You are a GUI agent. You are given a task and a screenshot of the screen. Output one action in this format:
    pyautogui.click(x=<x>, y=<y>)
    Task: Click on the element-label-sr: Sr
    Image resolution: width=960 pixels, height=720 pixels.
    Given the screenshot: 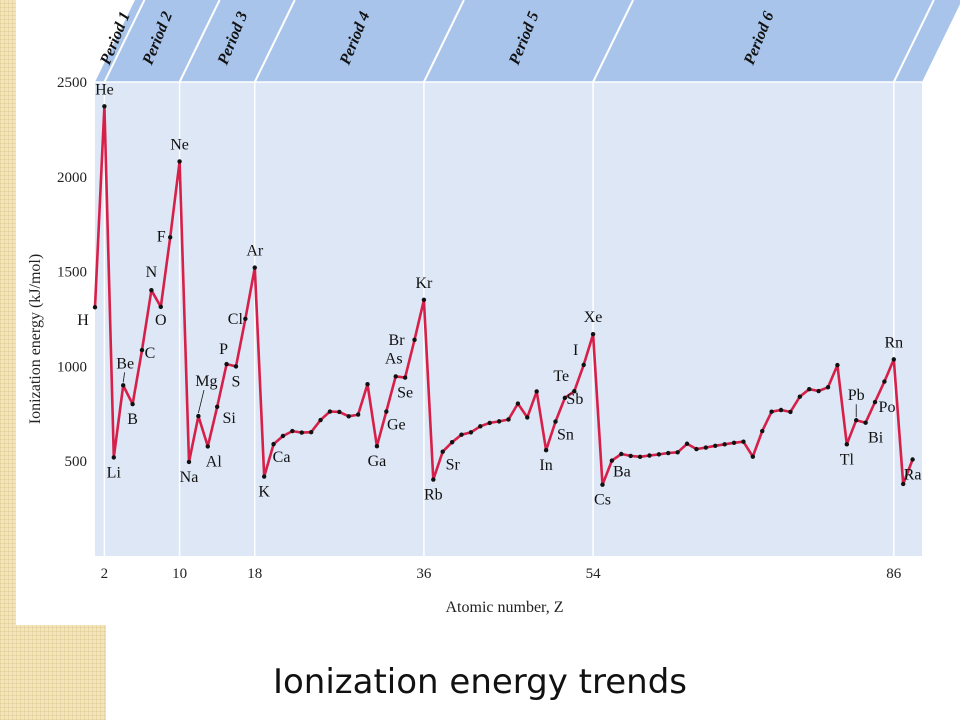 What is the action you would take?
    pyautogui.click(x=453, y=465)
    